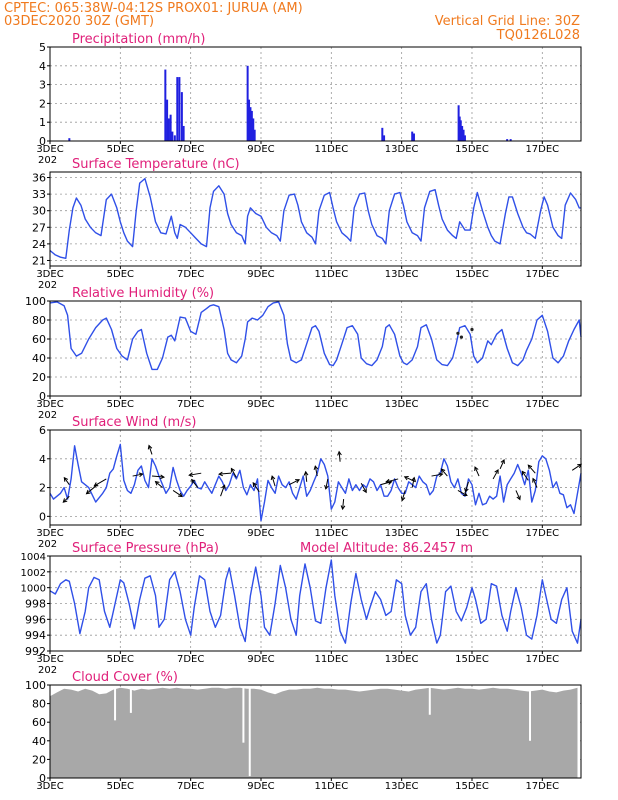  I want to click on panel-title-temp: Surface Temperature (nC), so click(156, 164).